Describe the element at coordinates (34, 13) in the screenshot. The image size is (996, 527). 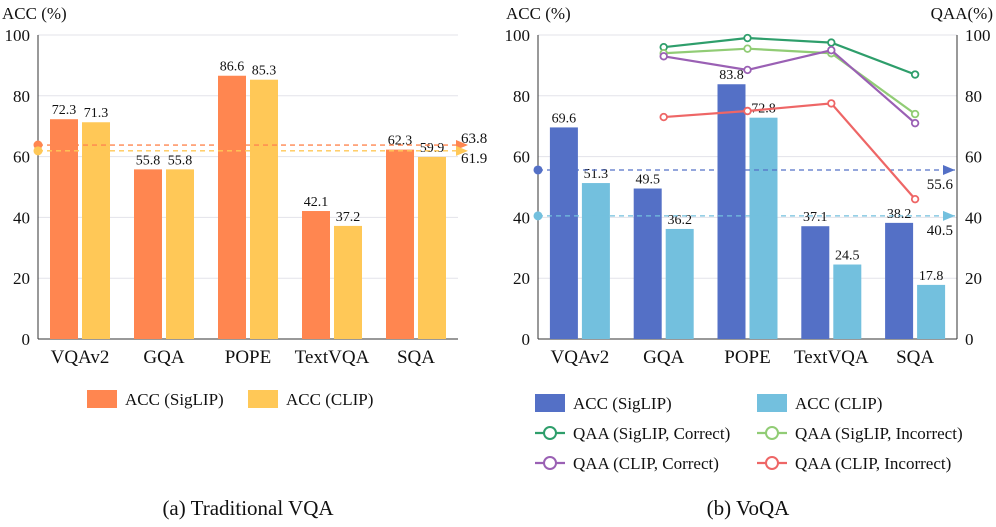
I see `y-axis-title-a: ACC (%)` at that location.